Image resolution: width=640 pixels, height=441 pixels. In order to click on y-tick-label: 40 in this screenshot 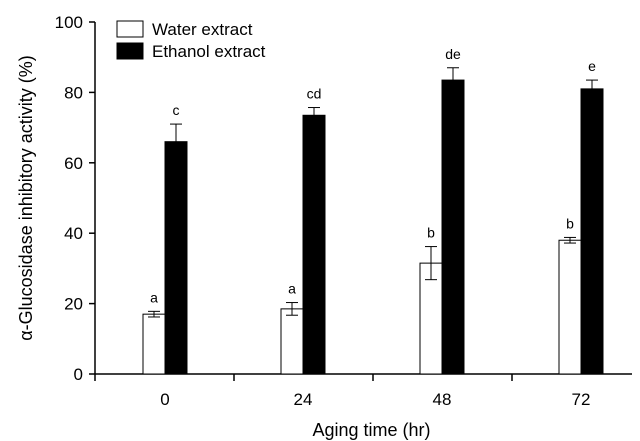, I will do `click(73, 233)`.